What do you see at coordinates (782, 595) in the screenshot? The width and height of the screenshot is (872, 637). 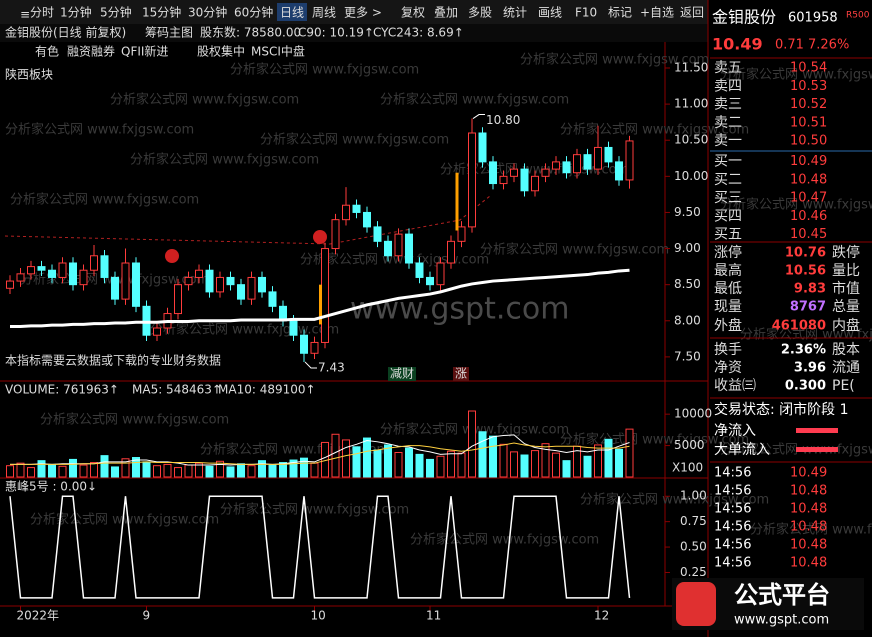 I see `logo-text: 公式平台` at bounding box center [782, 595].